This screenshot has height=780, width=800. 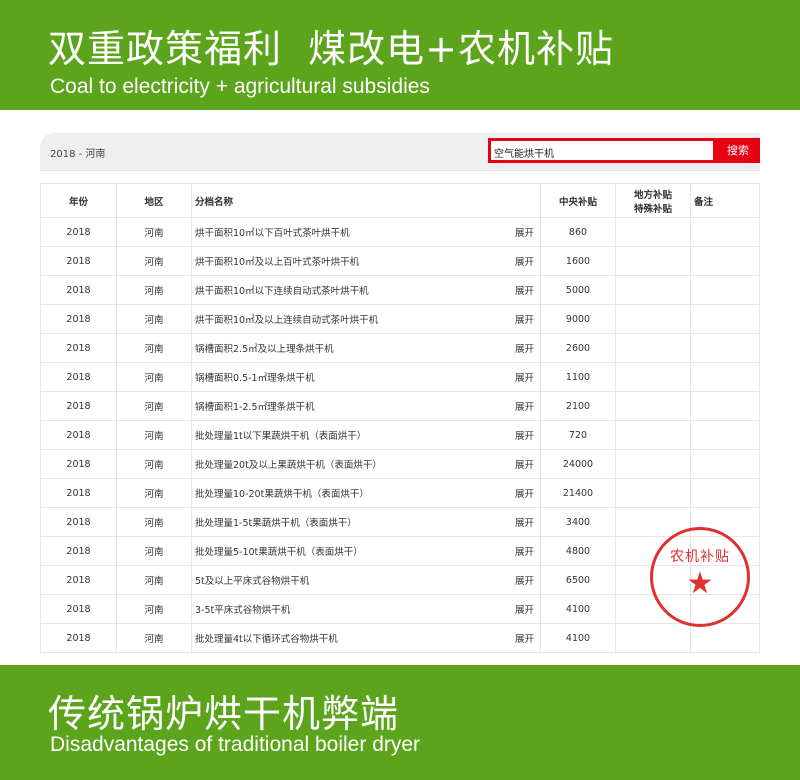 I want to click on table-row: 2018 河南 烘干面积10㎡及以上连续自动式茶叶烘干机 展开 9000, so click(x=400, y=319).